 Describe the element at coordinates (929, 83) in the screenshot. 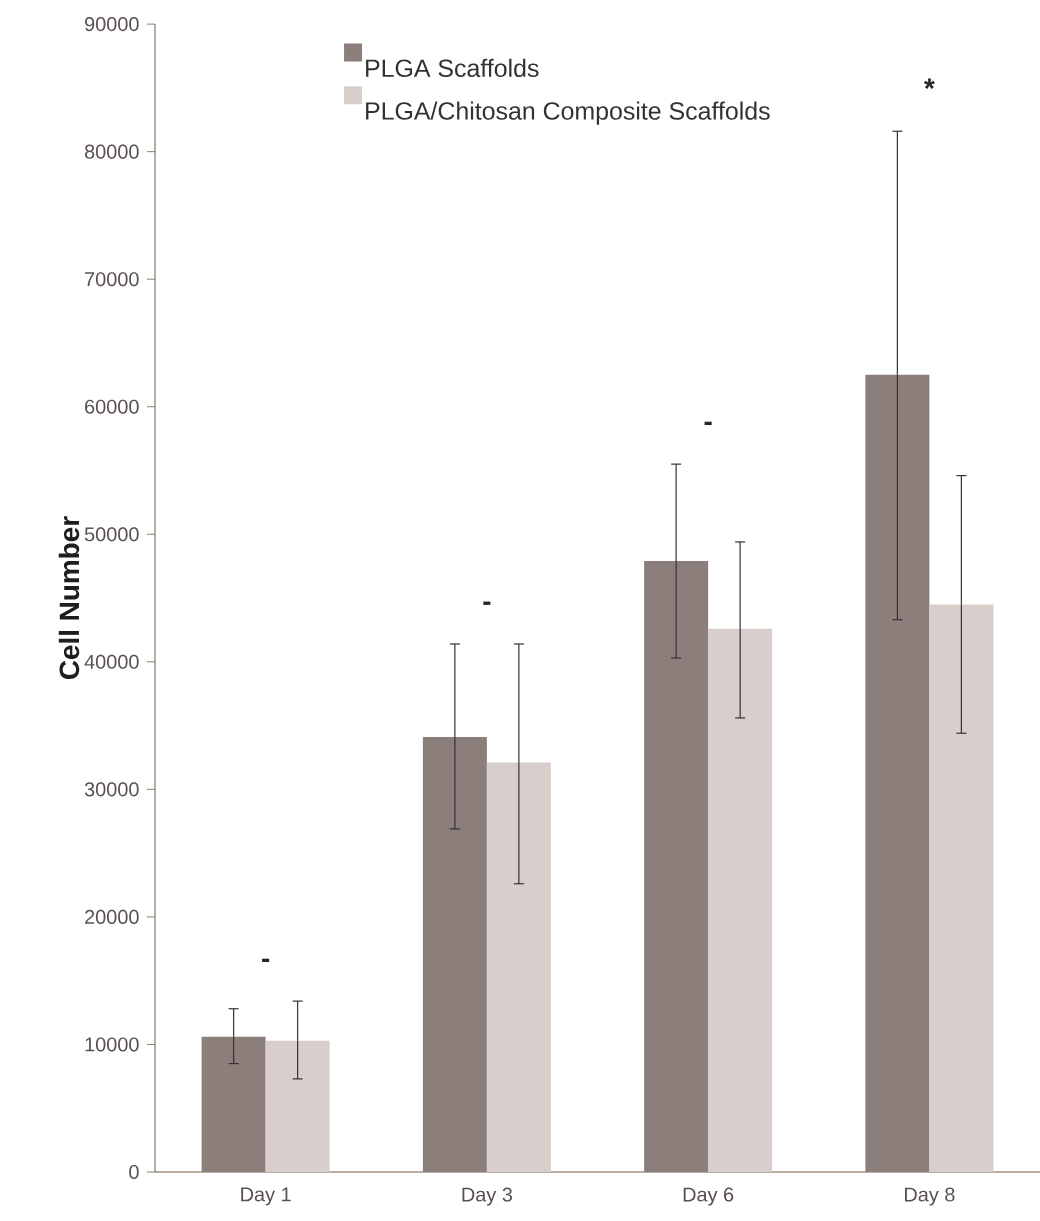

I see `annotation: *` at that location.